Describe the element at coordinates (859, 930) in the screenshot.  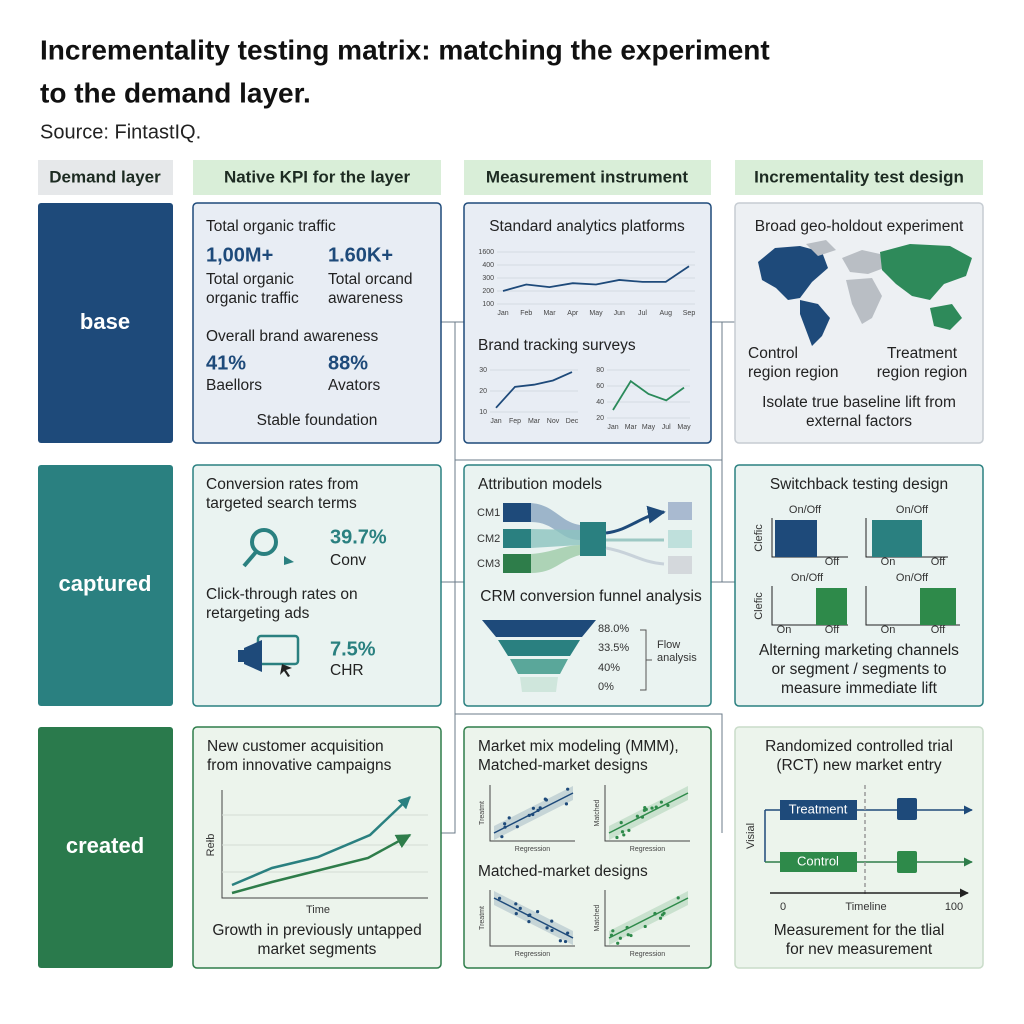
I see `label: Measurement for the tlial` at that location.